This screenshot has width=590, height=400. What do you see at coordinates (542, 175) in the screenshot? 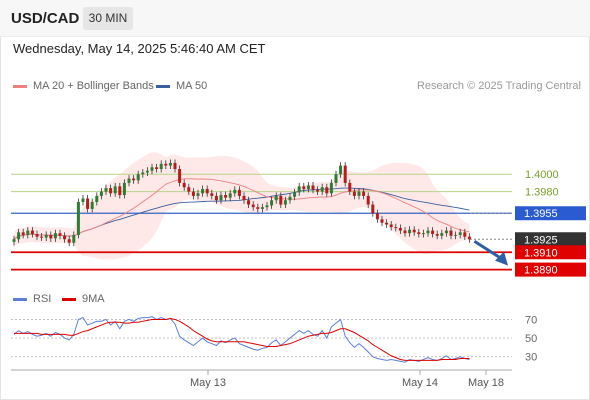
I see `level-label-1.4000: 1.4000` at bounding box center [542, 175].